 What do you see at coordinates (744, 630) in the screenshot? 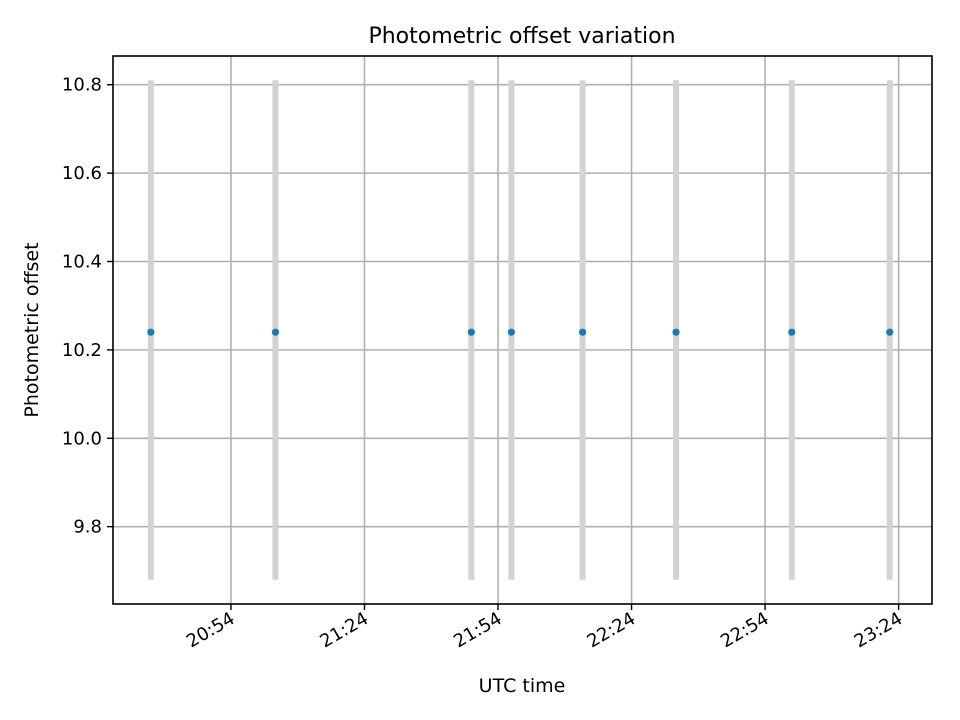
I see `x-tick-label: 22:54` at bounding box center [744, 630].